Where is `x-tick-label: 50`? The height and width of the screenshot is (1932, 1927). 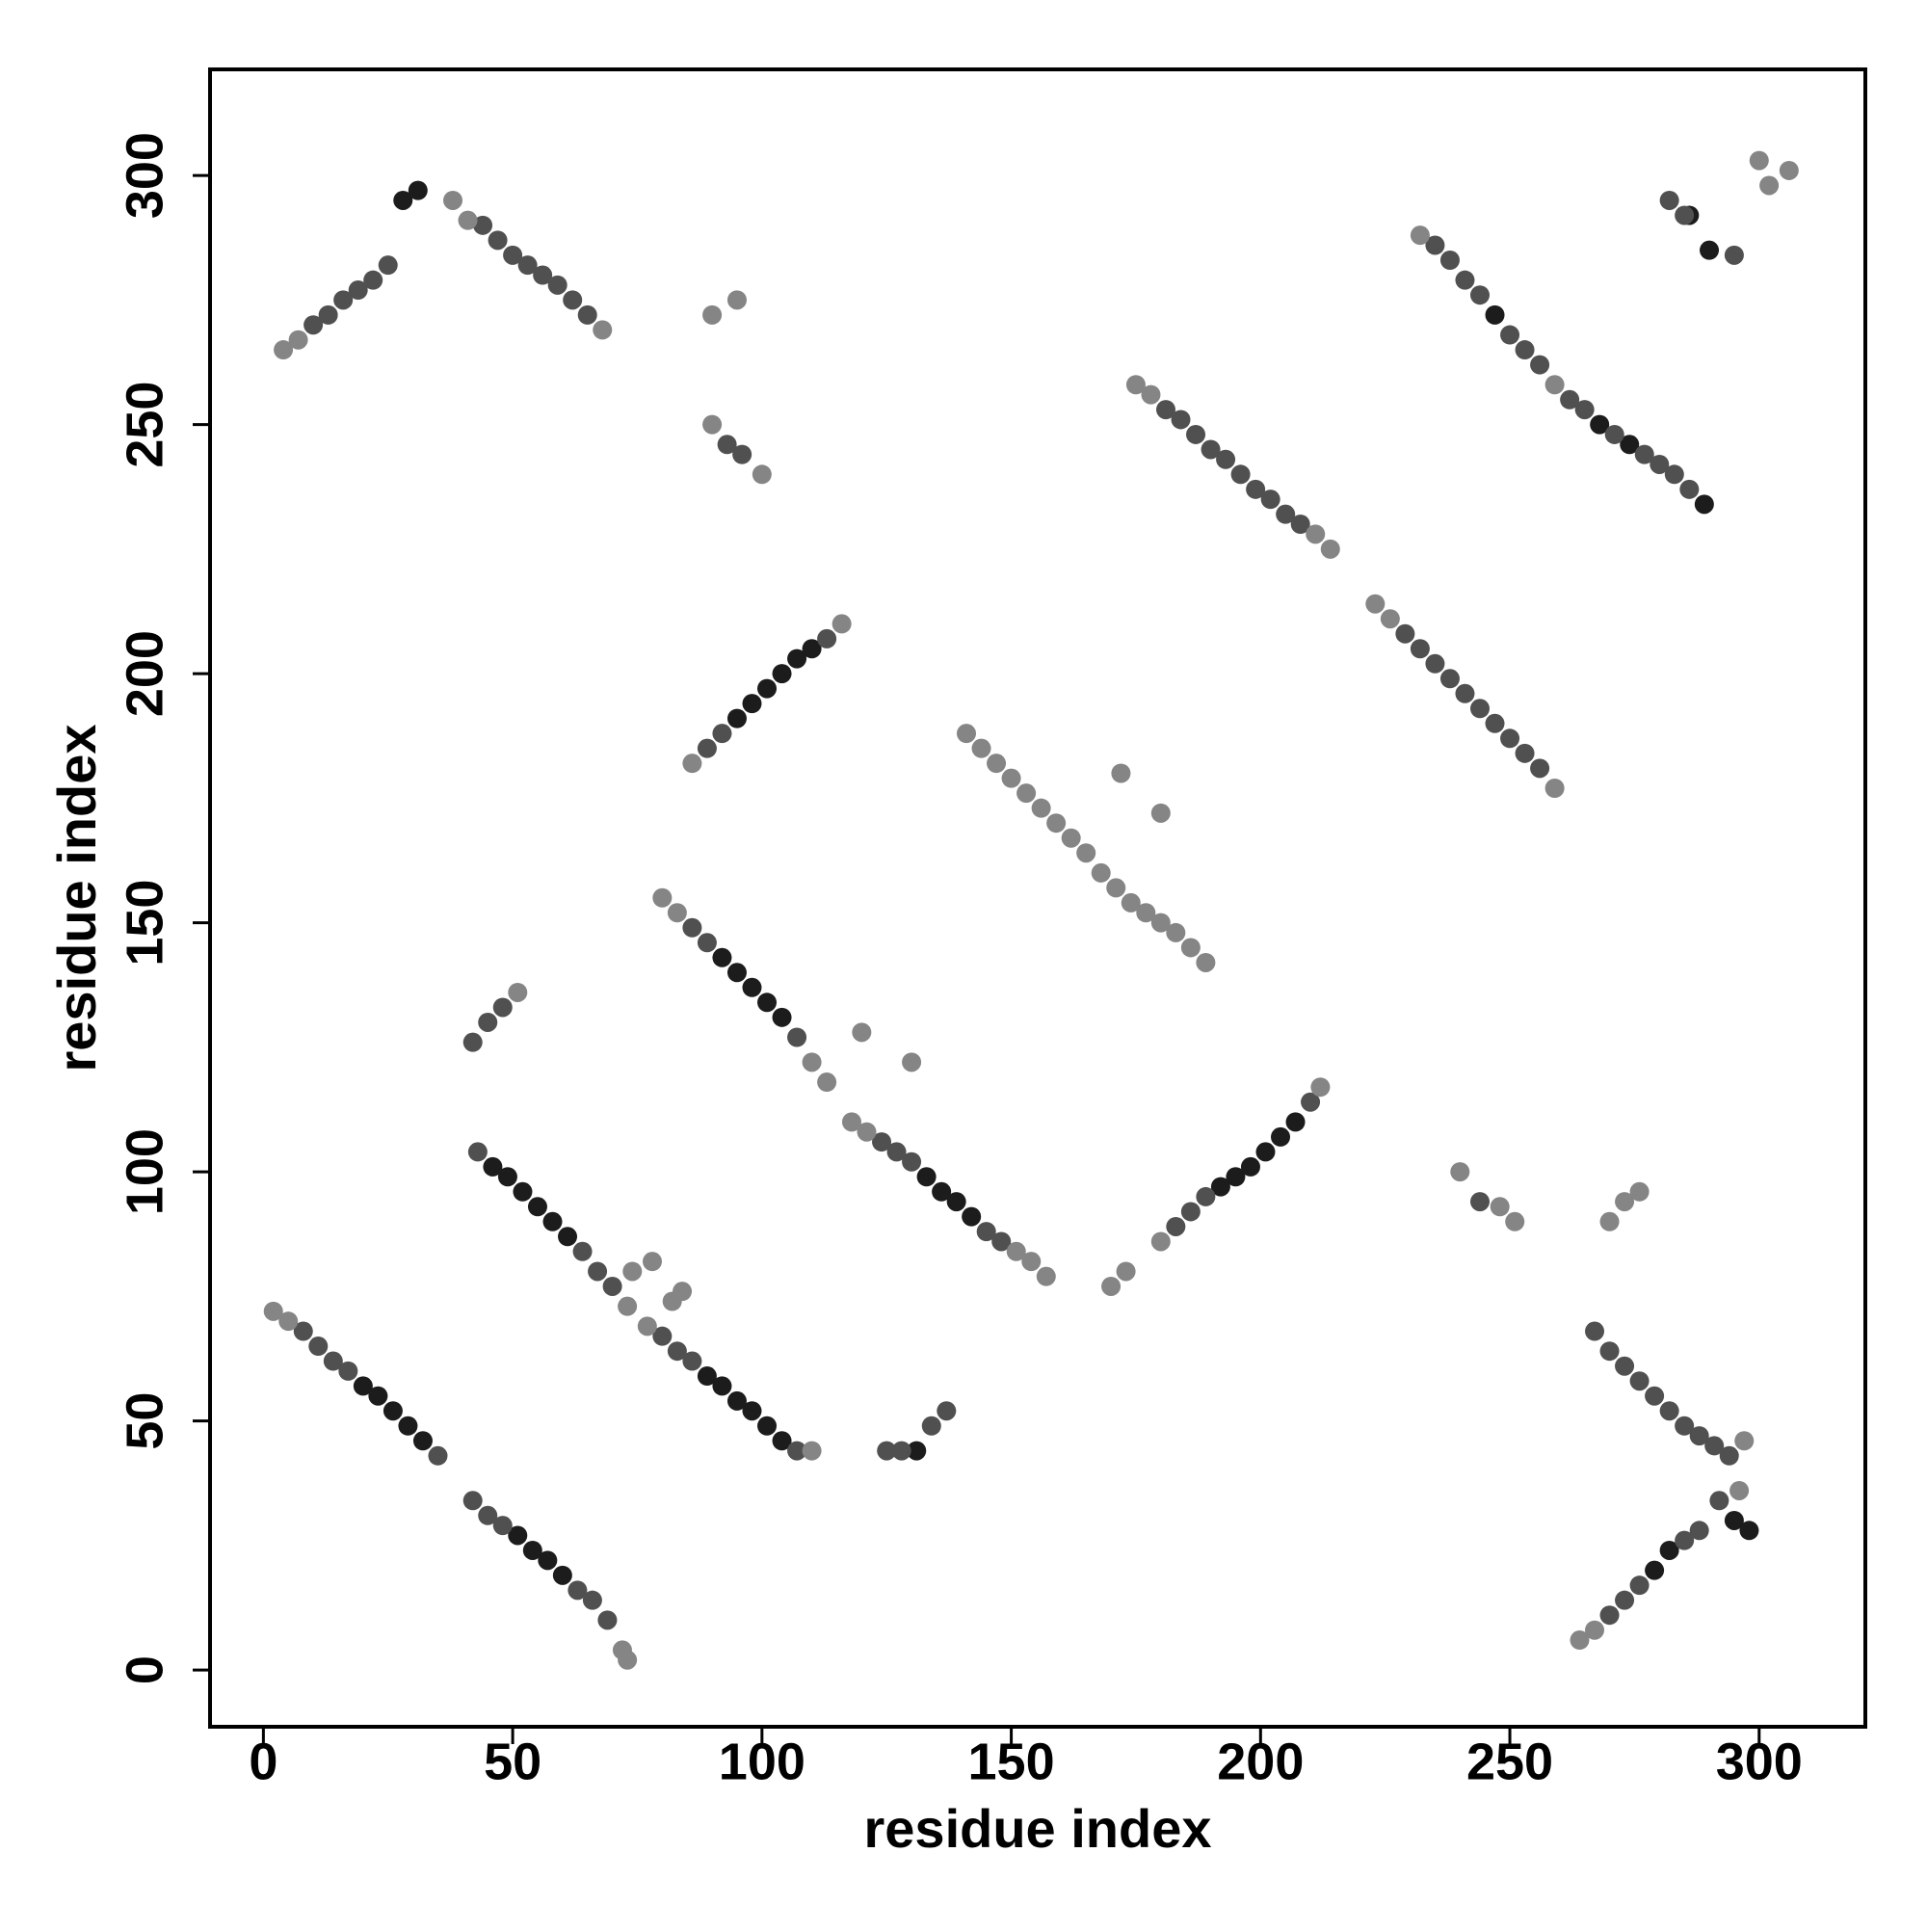
x-tick-label: 50 is located at coordinates (513, 1761).